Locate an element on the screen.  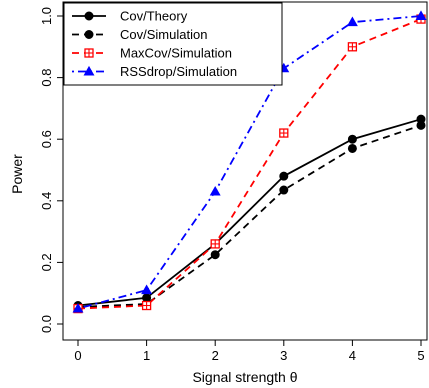
y-tick-label: 0.8 is located at coordinates (46, 78).